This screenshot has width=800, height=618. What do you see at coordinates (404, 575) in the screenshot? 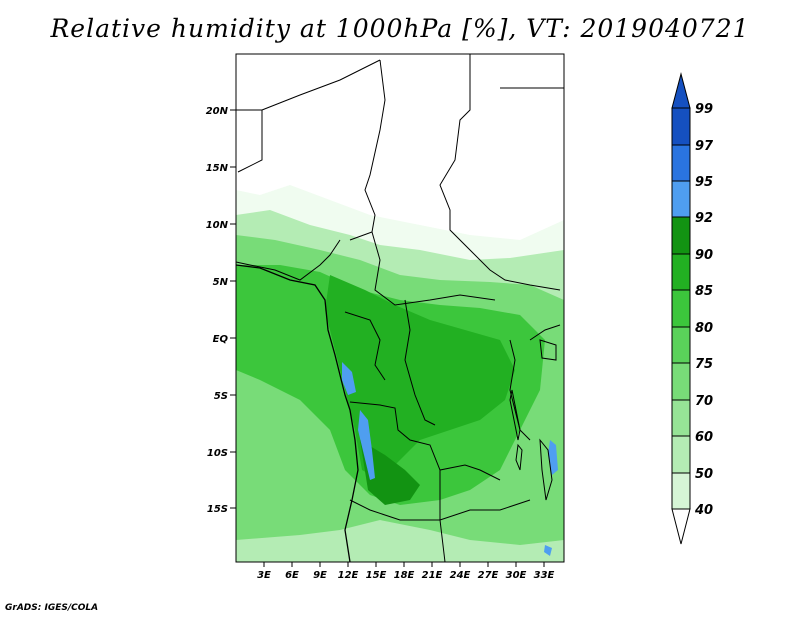
I see `lon-label-18e: 18E` at bounding box center [404, 575].